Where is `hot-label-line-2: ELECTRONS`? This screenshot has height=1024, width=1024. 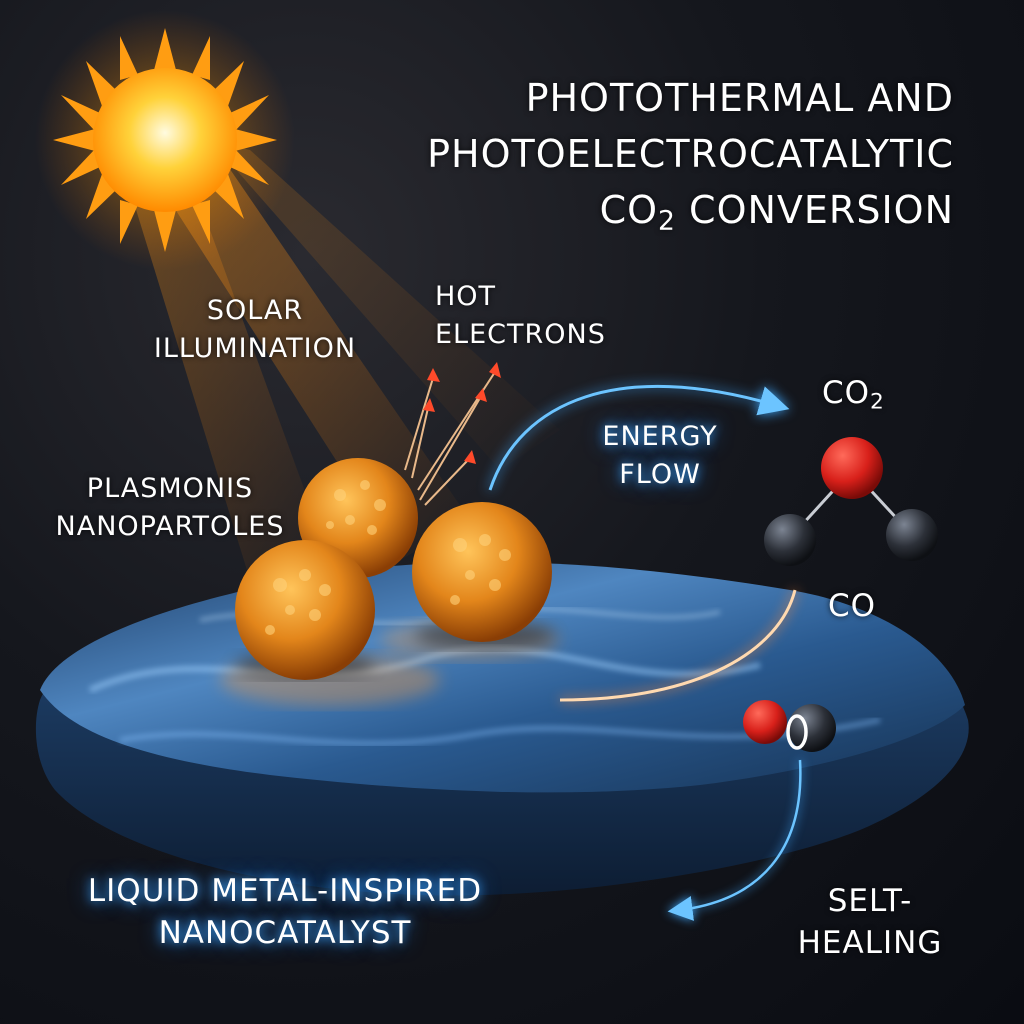 hot-label-line-2: ELECTRONS is located at coordinates (520, 334).